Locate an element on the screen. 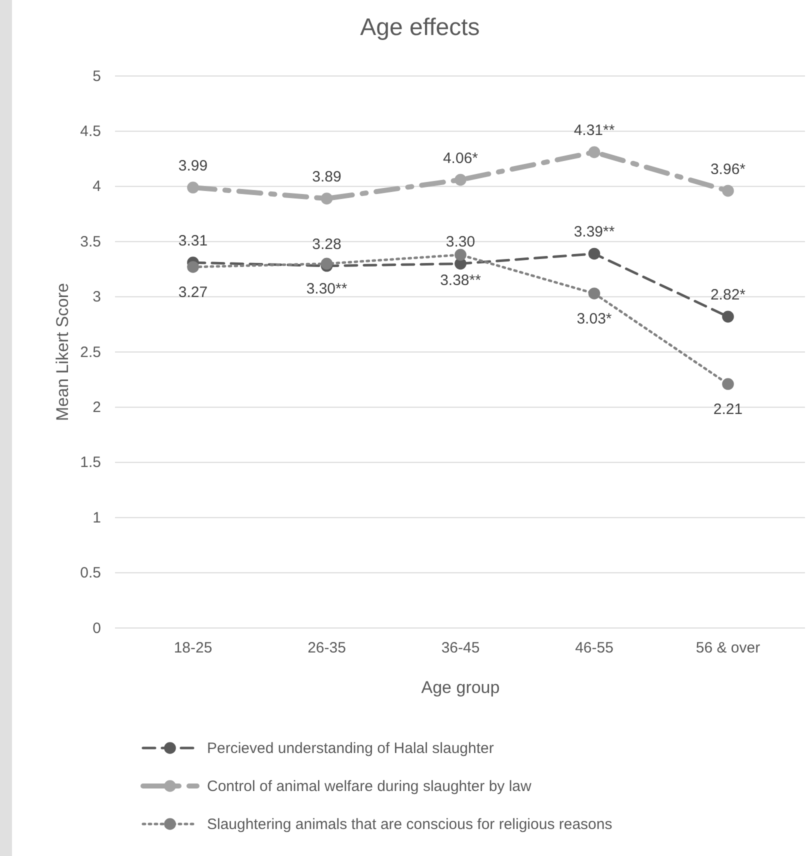 This screenshot has height=856, width=809. data-label: 2.82* is located at coordinates (728, 295).